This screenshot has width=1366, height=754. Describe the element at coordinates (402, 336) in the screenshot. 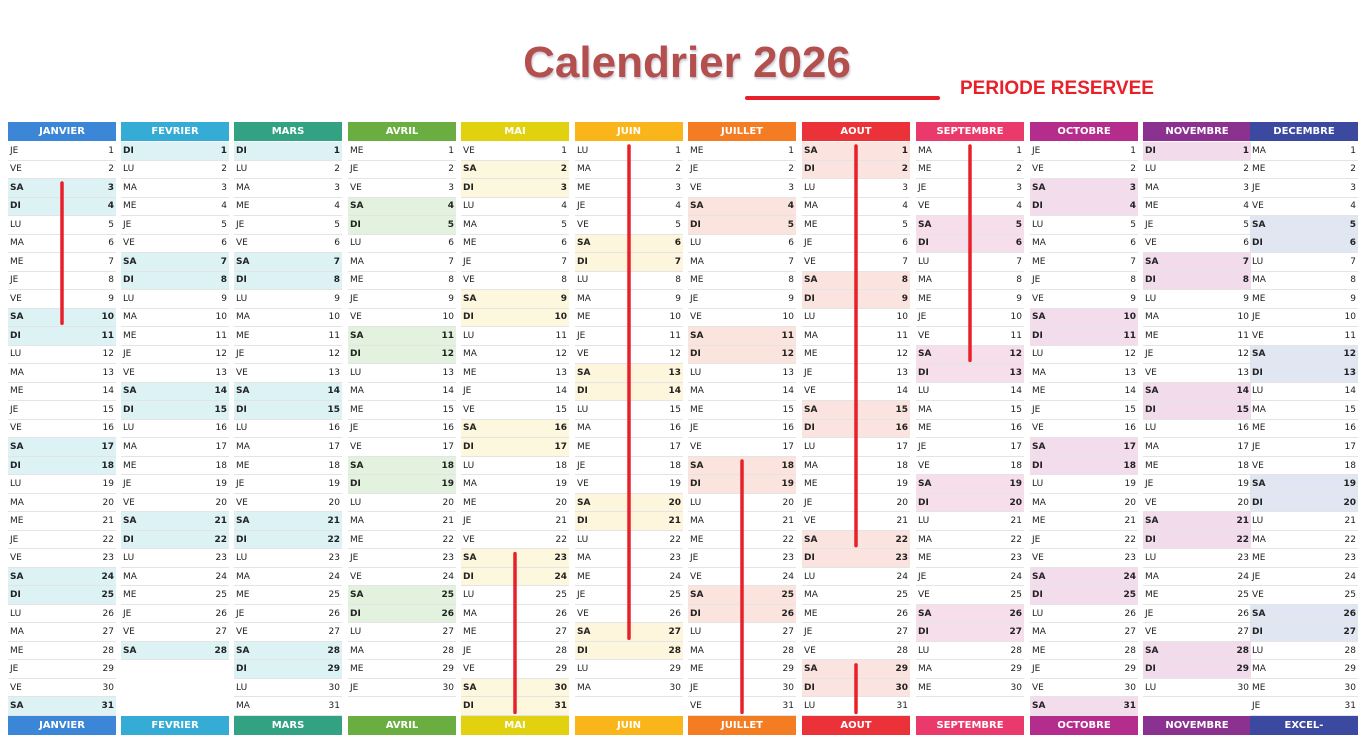

I see `day-cell: SA 11` at that location.